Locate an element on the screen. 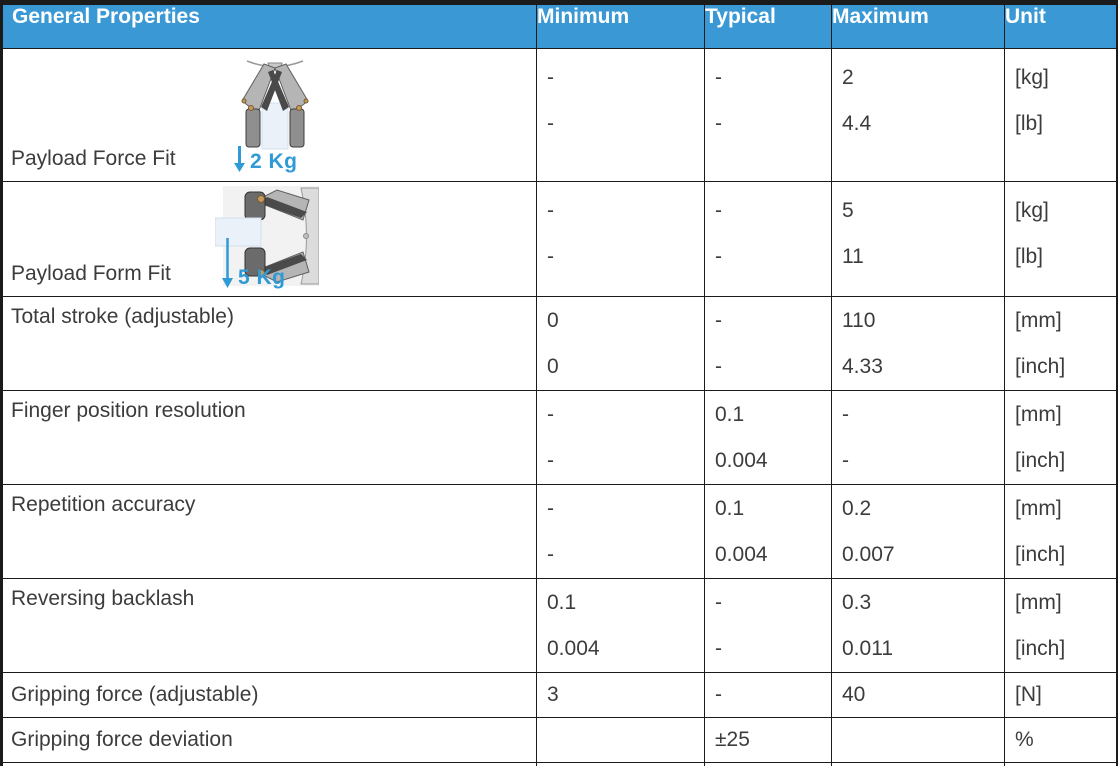  payload-weight-badge: 2 Kg is located at coordinates (265, 159).